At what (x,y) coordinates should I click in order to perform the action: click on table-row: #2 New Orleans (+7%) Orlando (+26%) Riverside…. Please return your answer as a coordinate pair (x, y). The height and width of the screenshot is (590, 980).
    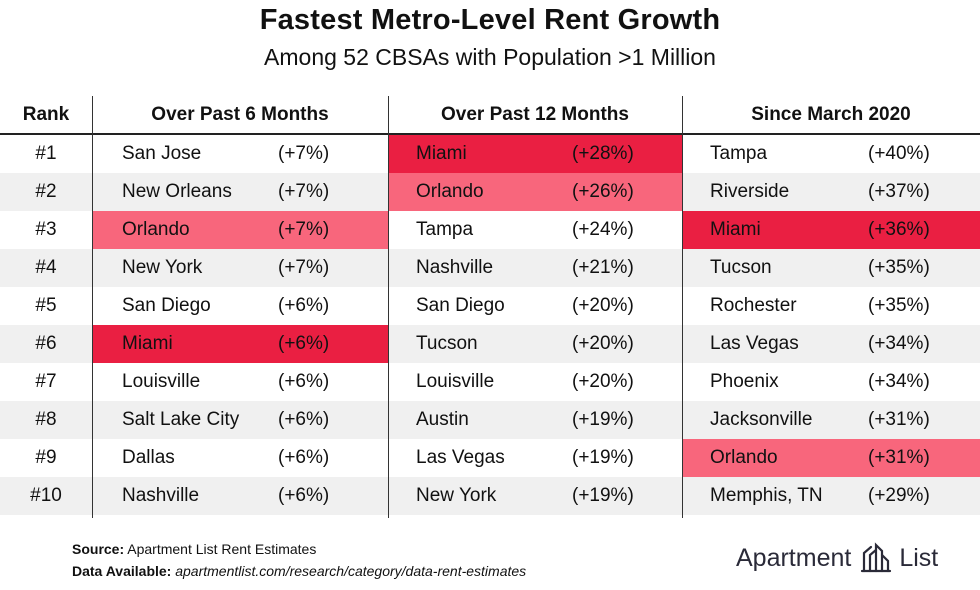
    Looking at the image, I should click on (490, 192).